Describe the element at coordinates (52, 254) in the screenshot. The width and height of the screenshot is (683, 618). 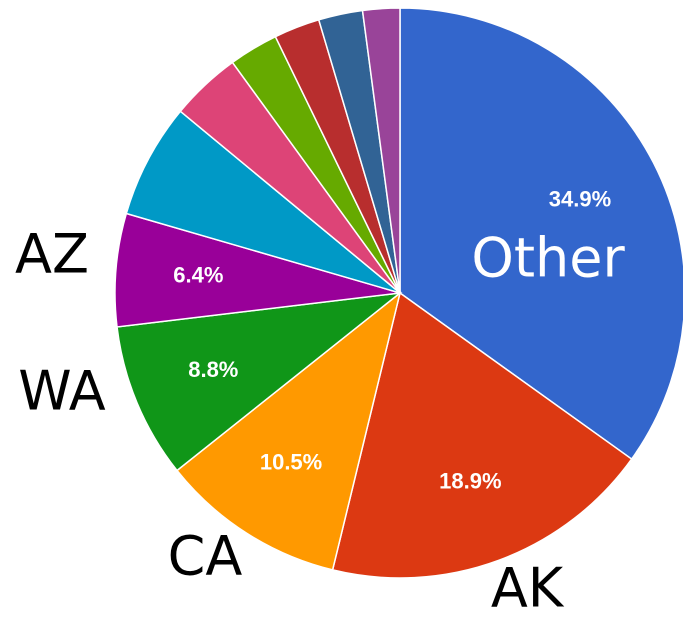
I see `category-label: AZ` at that location.